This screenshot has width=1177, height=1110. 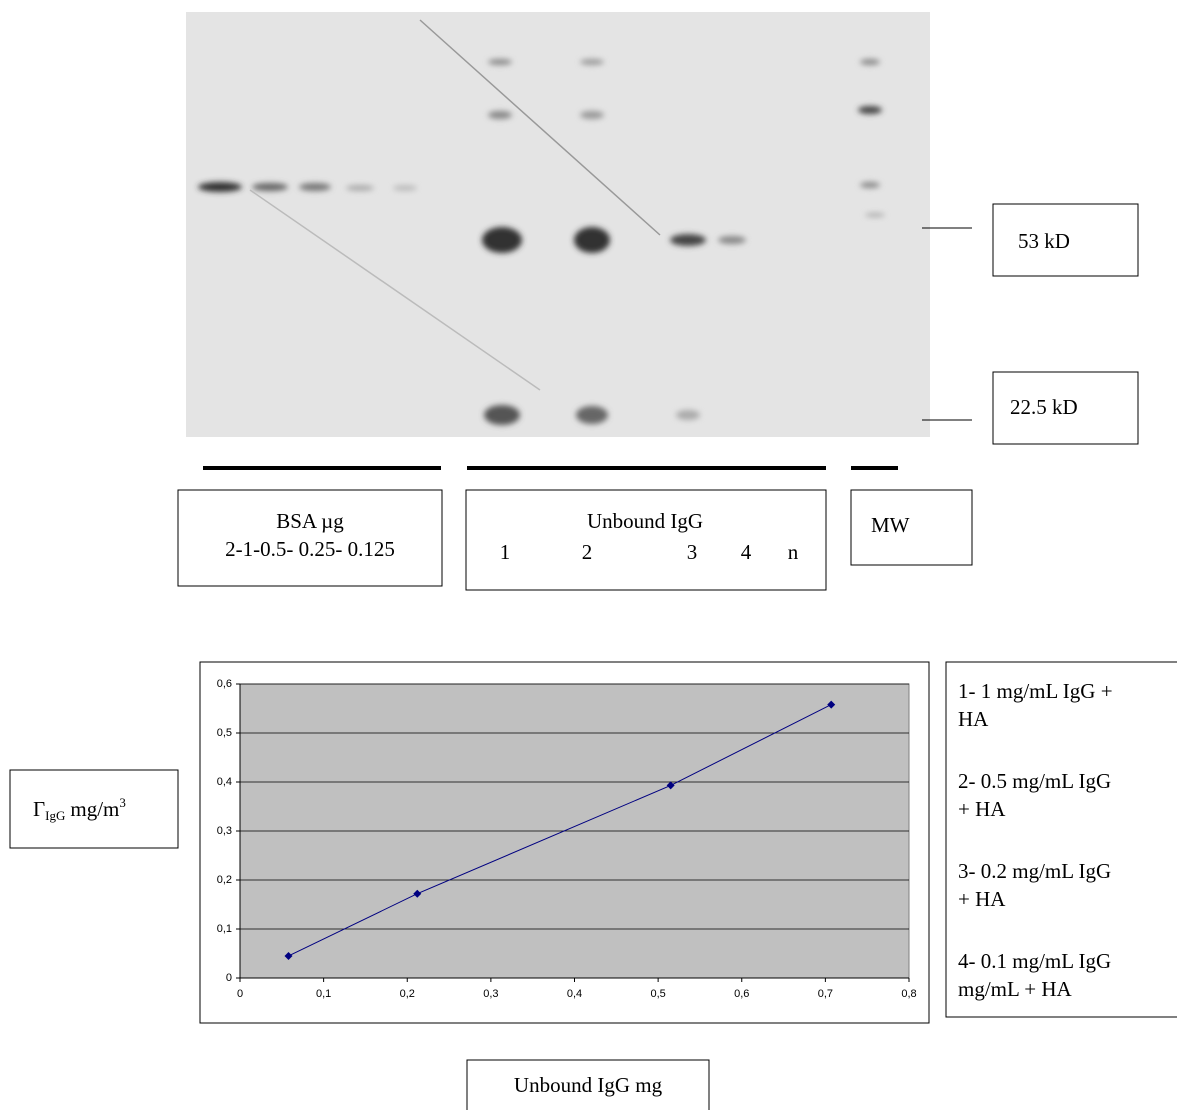 What do you see at coordinates (1034, 961) in the screenshot?
I see `legend-entry: 4- 0.1 mg/mL IgG` at bounding box center [1034, 961].